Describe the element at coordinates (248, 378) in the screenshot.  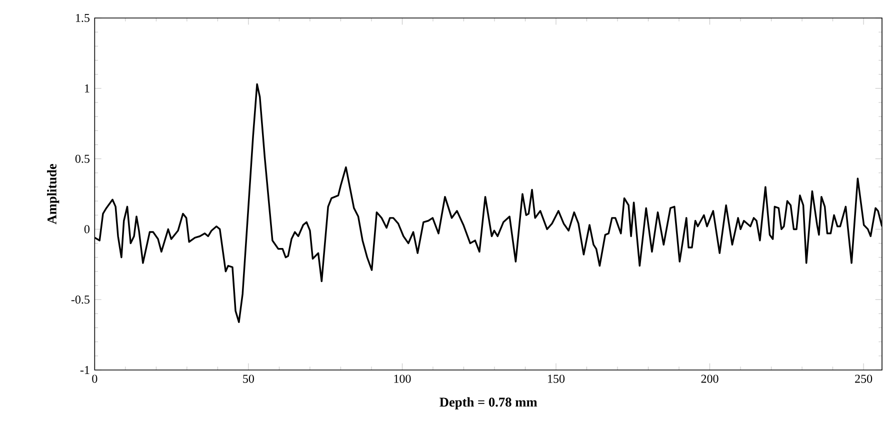
I see `x-tick-label: 50` at that location.